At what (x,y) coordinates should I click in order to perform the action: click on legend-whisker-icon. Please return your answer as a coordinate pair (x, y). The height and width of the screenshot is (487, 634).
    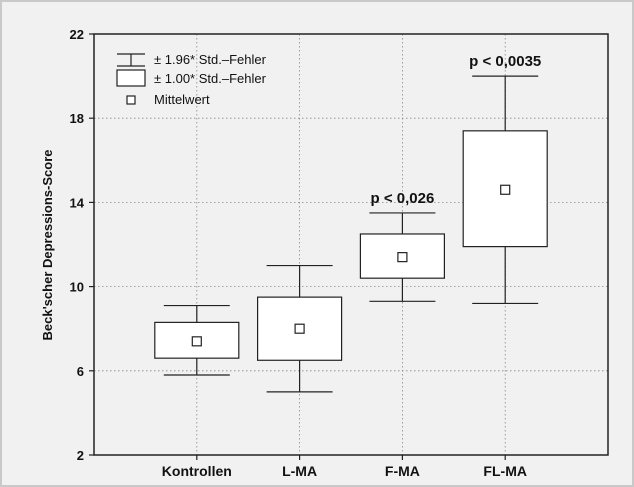
    Looking at the image, I should click on (131, 60).